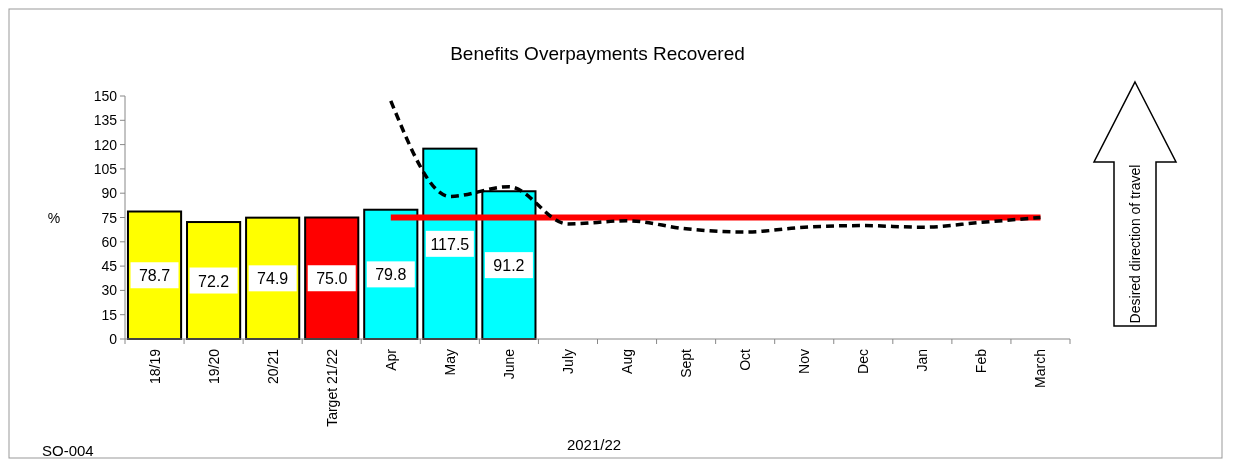 Image resolution: width=1233 pixels, height=469 pixels. Describe the element at coordinates (154, 366) in the screenshot. I see `x-tick-label: 18/19` at that location.